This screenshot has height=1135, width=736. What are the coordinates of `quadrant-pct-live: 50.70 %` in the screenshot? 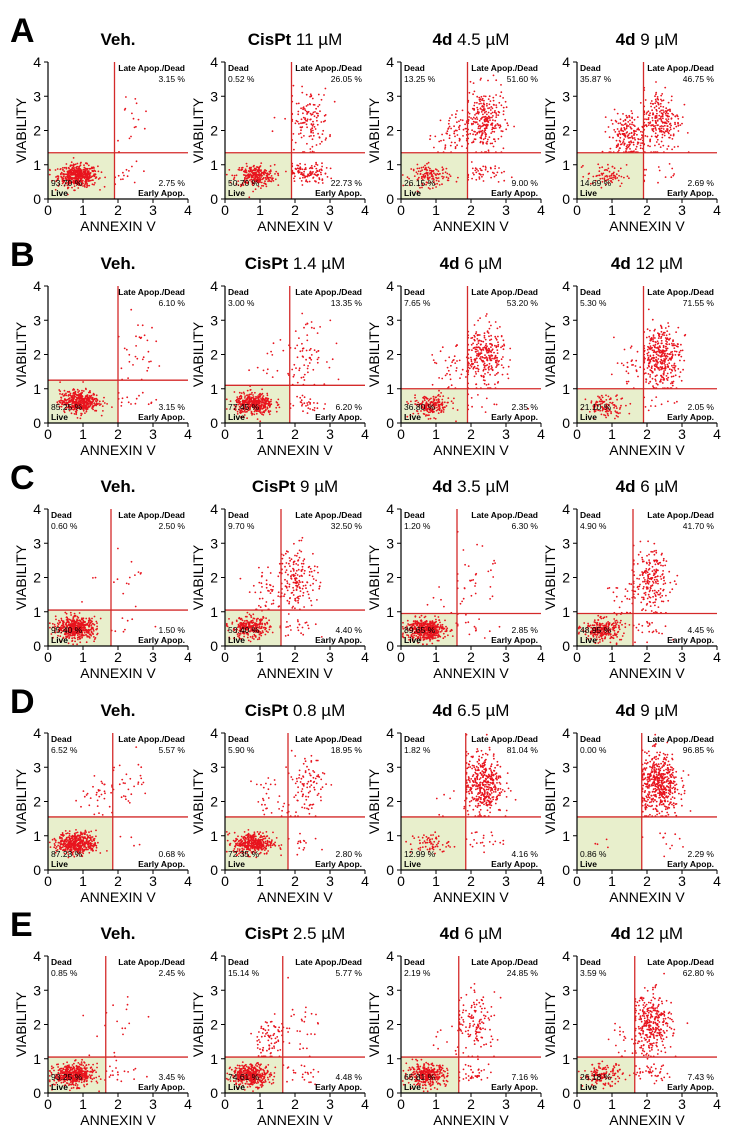 It's located at (244, 183).